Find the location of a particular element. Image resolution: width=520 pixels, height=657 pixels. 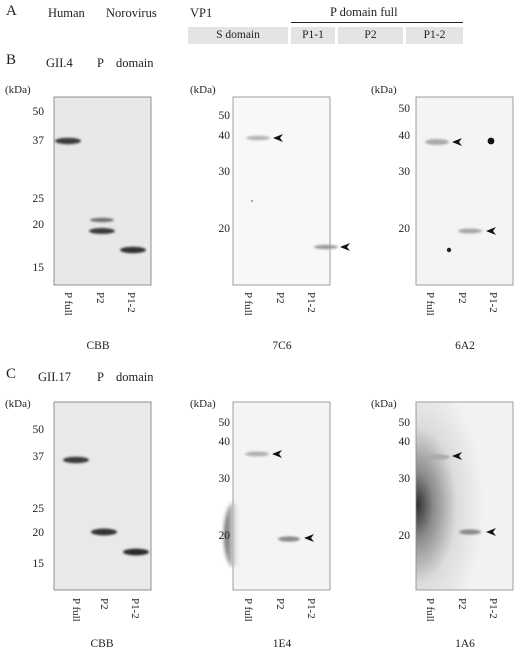

b-6a2-marker-40: 40 is located at coordinates (404, 136).